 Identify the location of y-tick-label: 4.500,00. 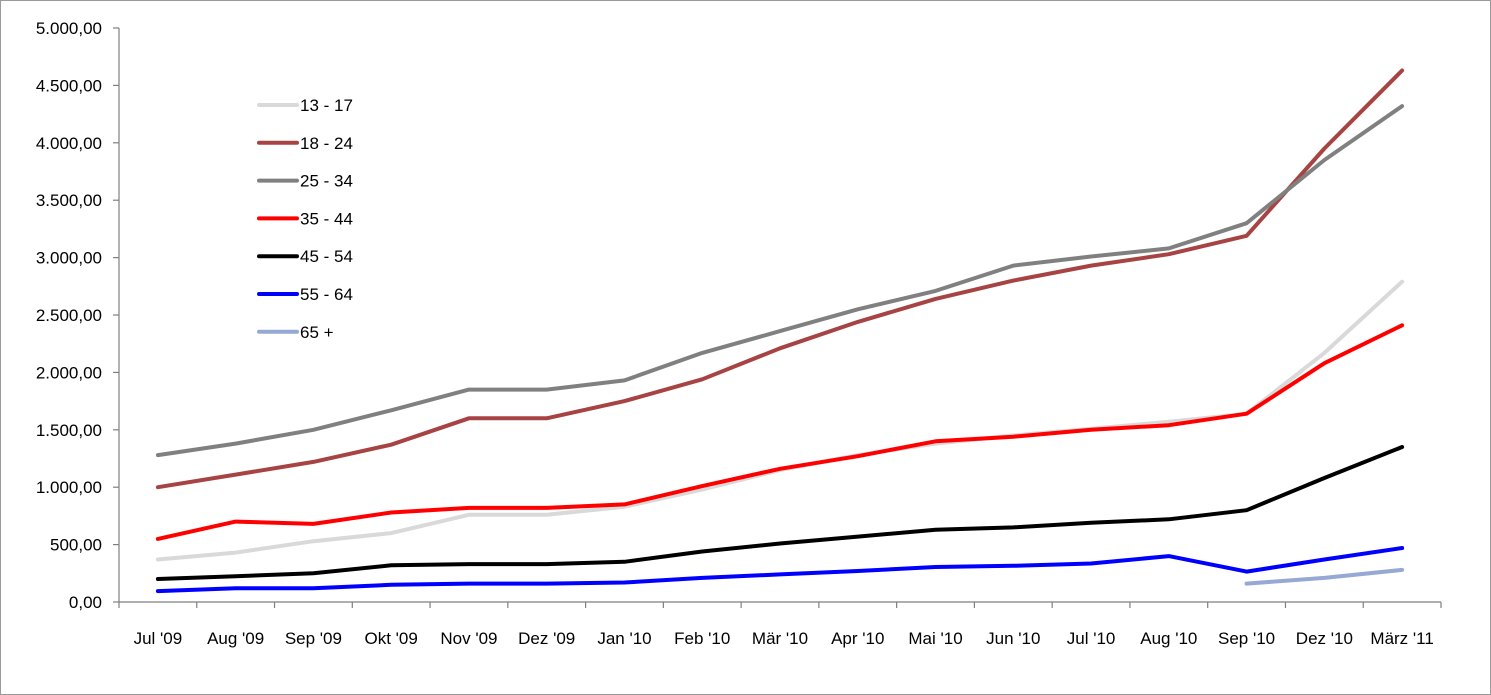
(69, 85).